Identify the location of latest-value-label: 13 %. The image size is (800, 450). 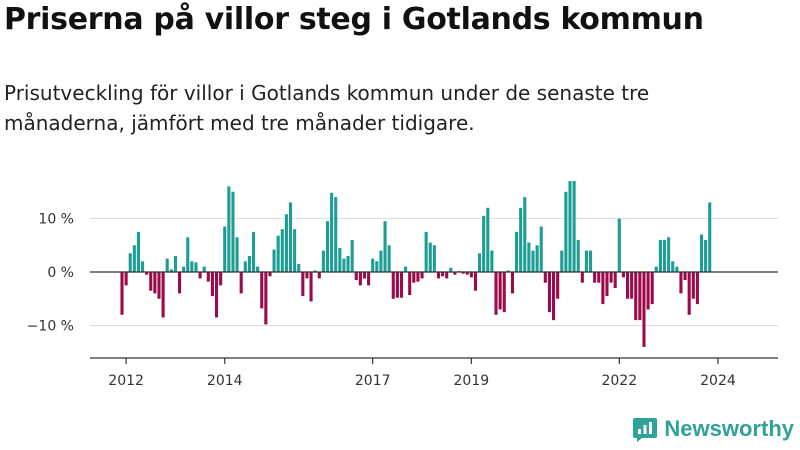
(741, 162).